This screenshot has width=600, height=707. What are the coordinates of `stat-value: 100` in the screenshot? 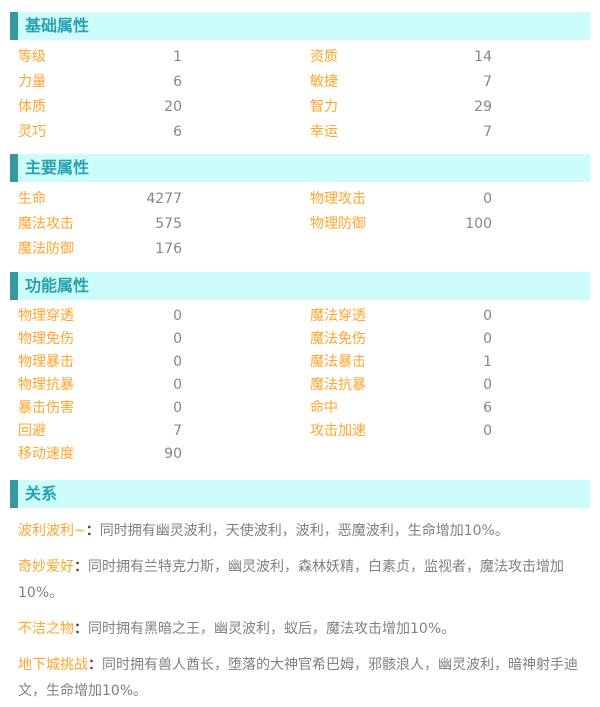 It's located at (478, 224).